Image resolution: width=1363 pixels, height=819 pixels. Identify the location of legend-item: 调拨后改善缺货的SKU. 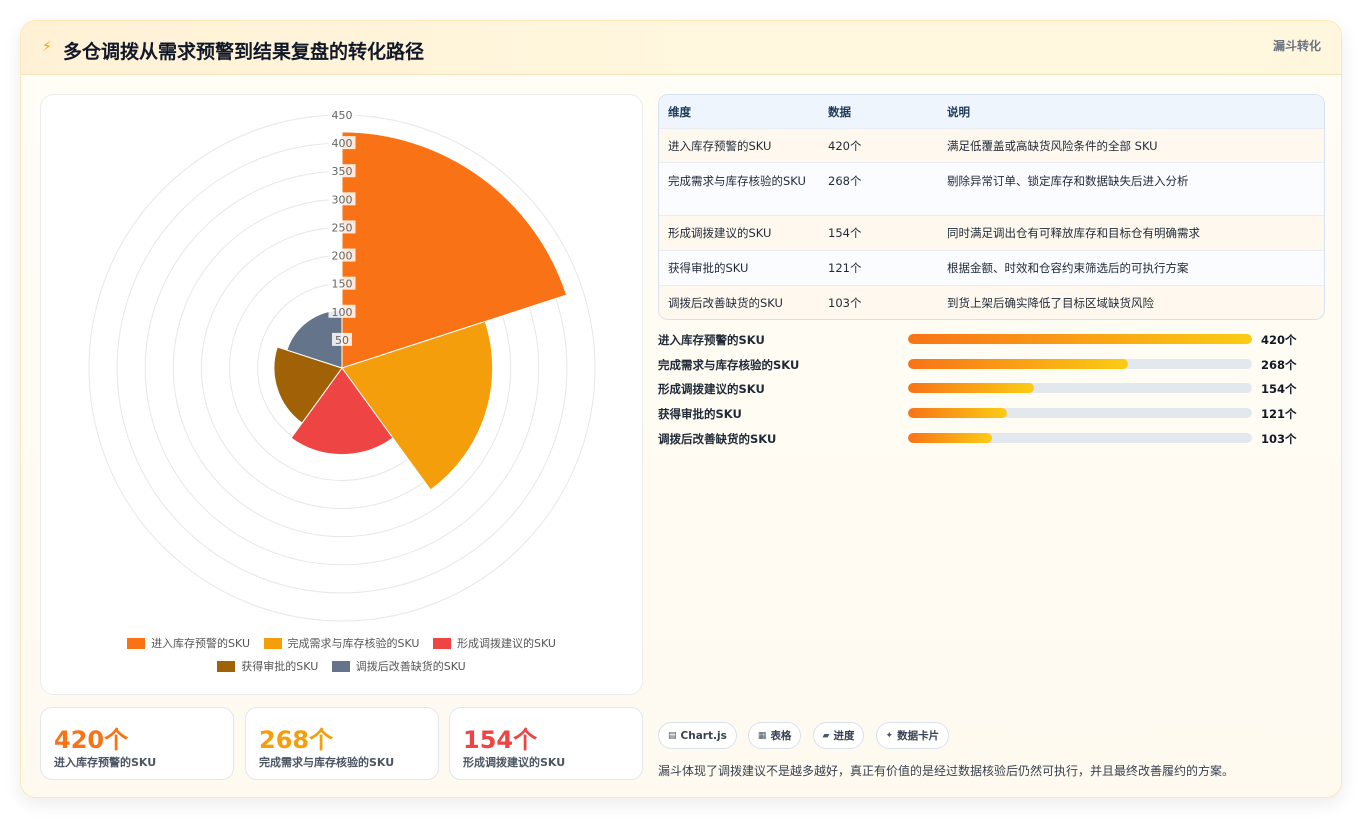
(398, 666).